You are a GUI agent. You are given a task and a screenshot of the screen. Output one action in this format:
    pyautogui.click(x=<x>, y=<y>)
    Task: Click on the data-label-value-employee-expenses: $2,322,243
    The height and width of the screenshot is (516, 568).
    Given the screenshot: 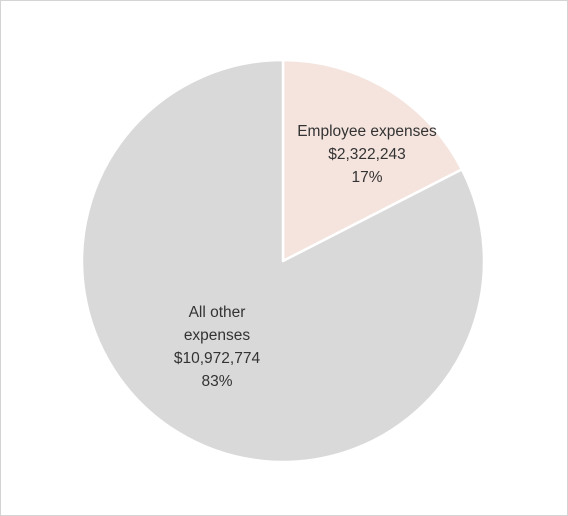 What is the action you would take?
    pyautogui.click(x=367, y=154)
    